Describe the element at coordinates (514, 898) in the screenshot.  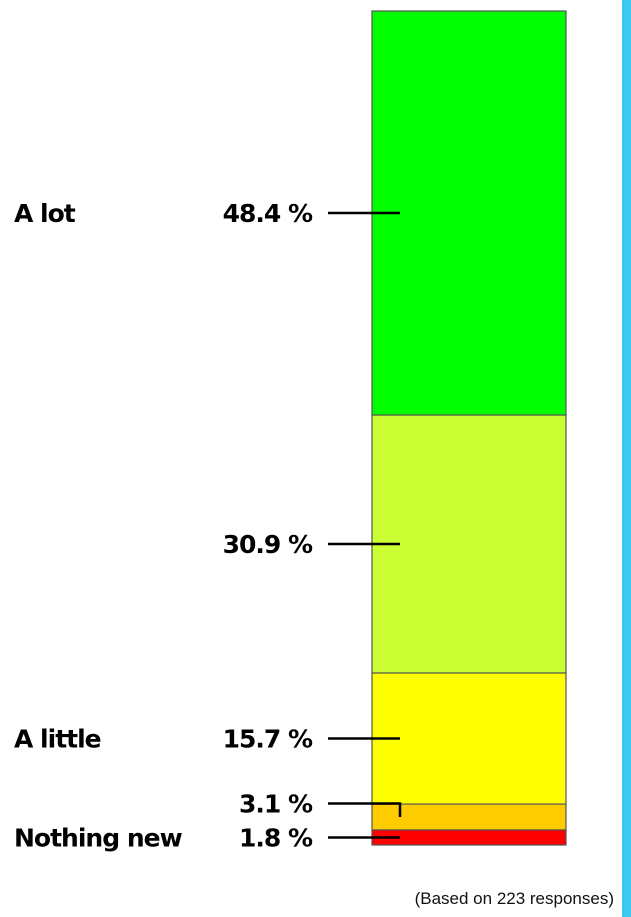
I see `response-count-note: (Based on 223 responses)` at that location.